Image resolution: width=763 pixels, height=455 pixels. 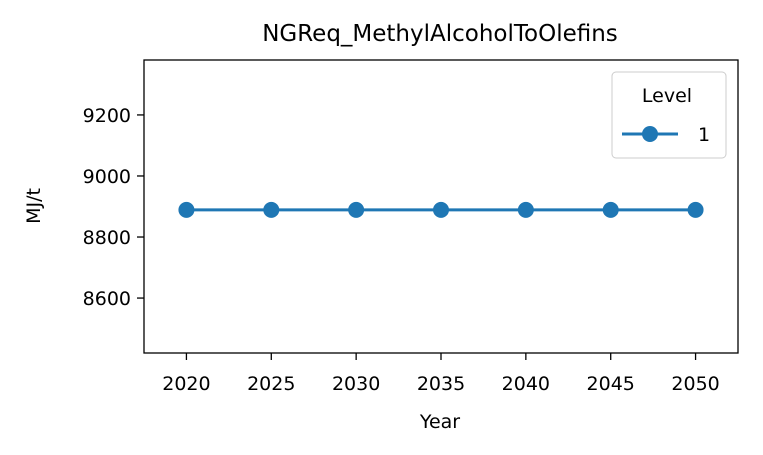 What do you see at coordinates (704, 135) in the screenshot?
I see `legend-entry-label: 1` at bounding box center [704, 135].